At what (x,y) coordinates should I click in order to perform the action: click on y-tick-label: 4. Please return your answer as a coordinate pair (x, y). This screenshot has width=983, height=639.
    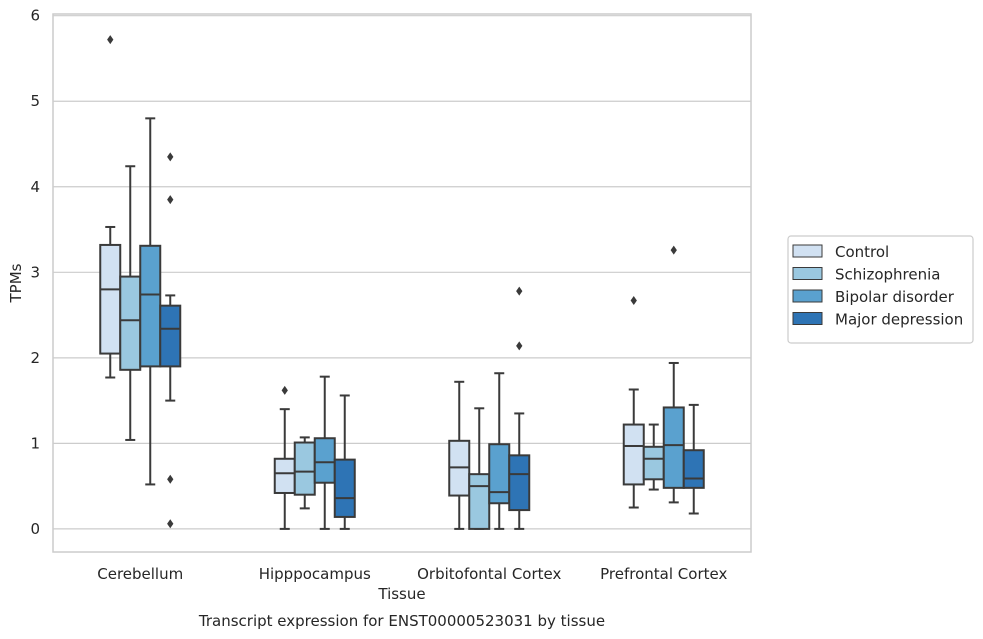
    Looking at the image, I should click on (35, 187).